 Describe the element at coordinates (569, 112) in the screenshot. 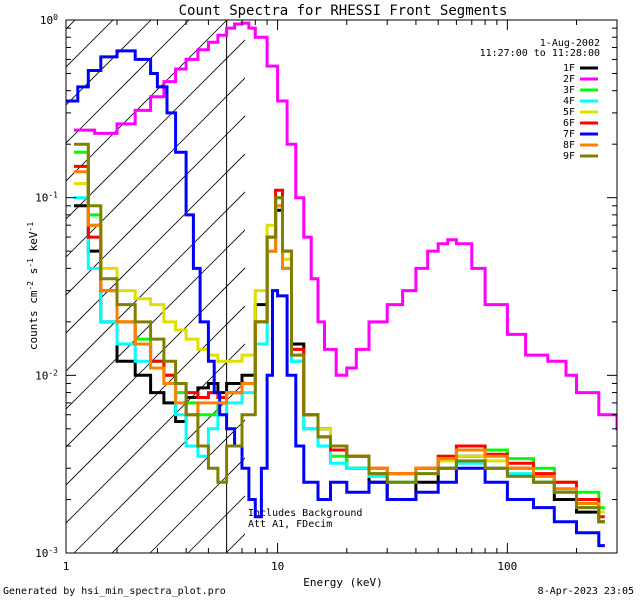

I see `legend-label-5F: 5F` at that location.